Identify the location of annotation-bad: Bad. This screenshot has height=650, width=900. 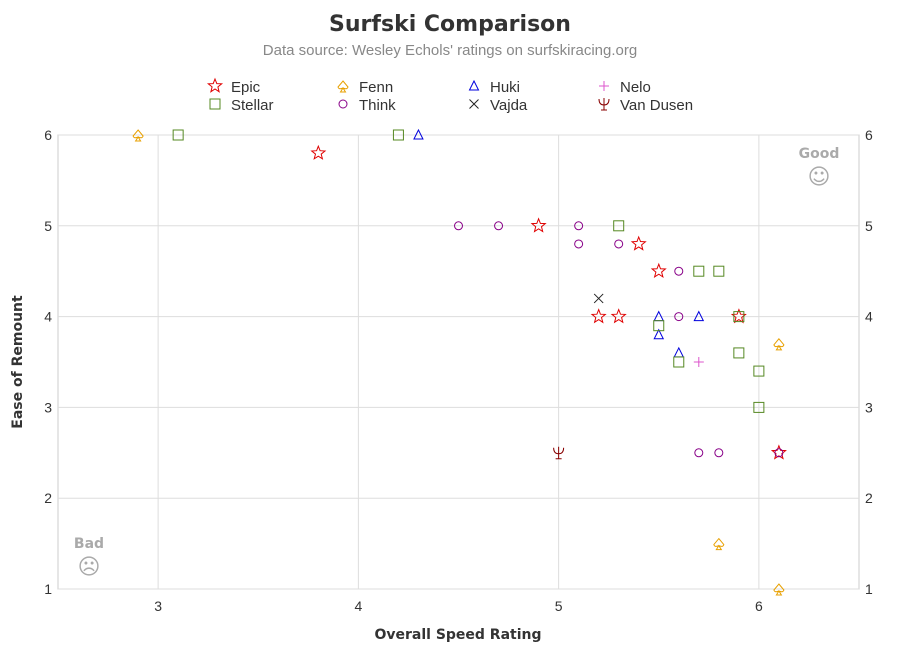
(89, 544).